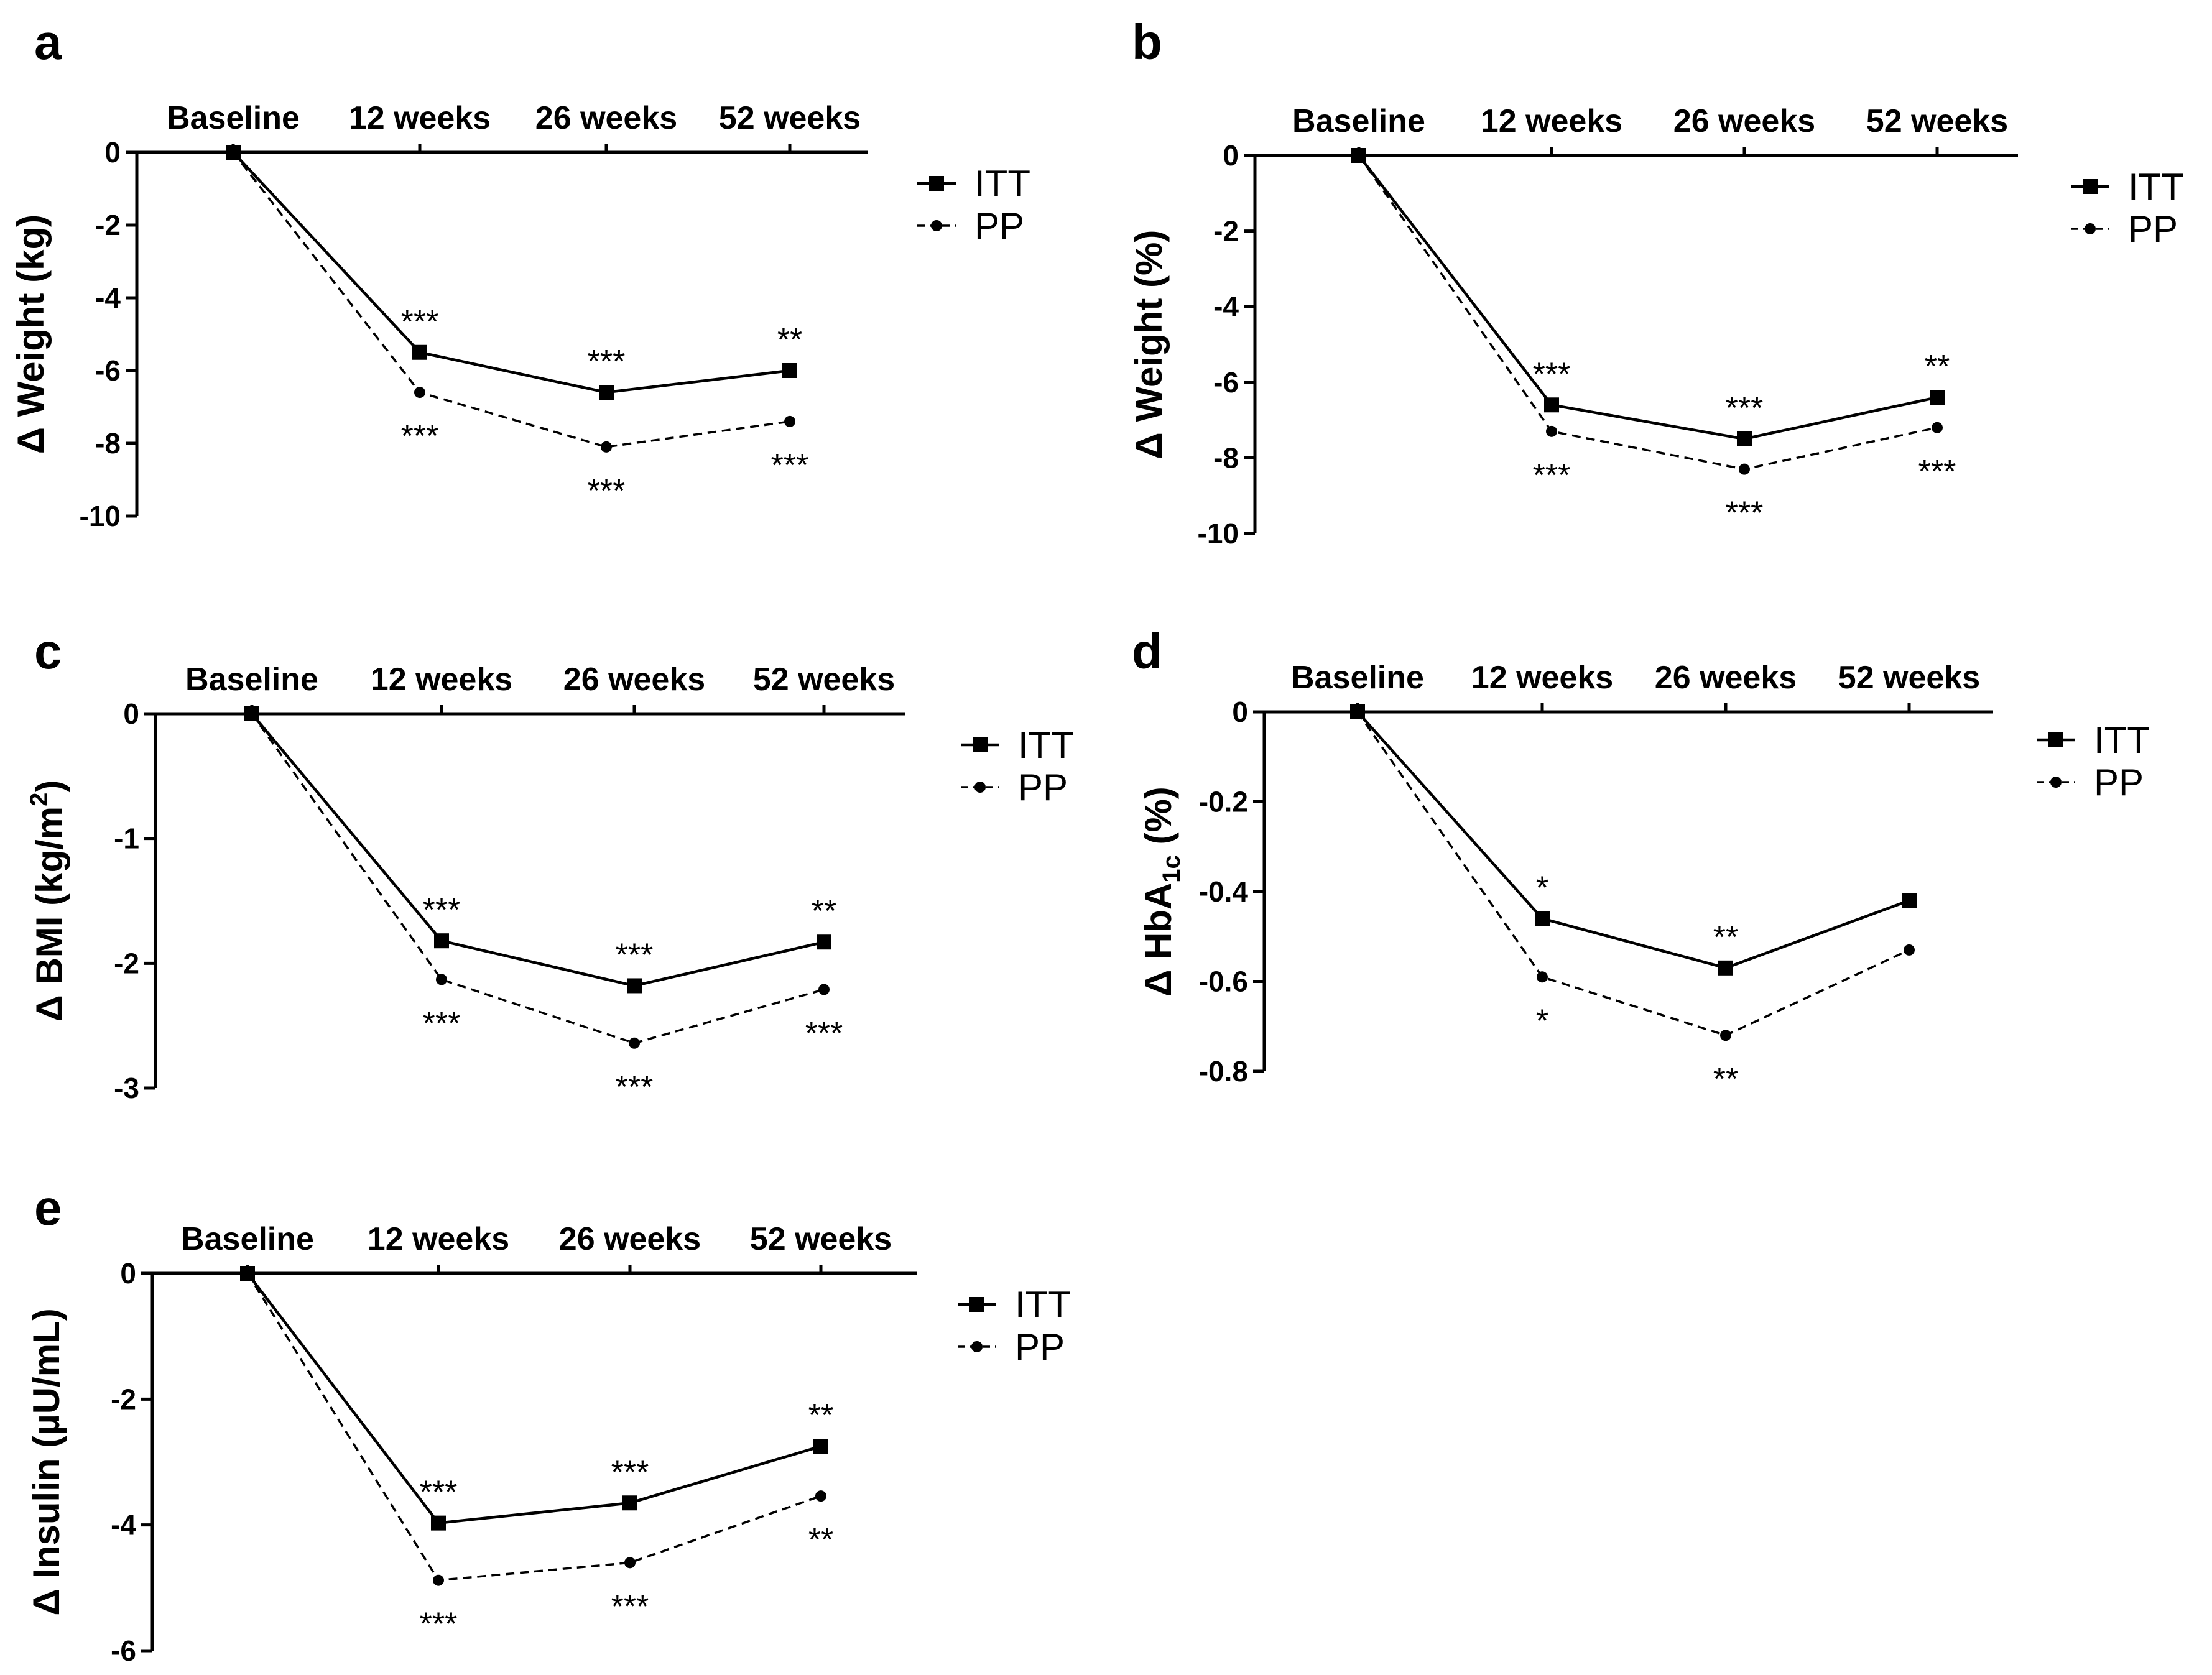  I want to click on y-tick-label: -0.6, so click(1223, 982).